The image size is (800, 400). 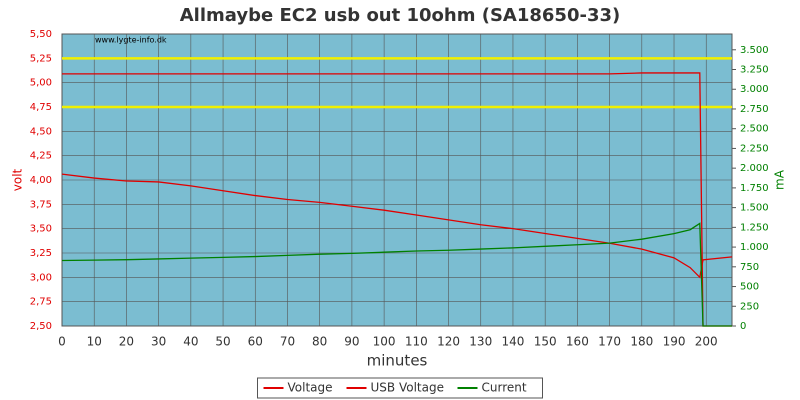 I want to click on watermark: www.lygte-info.dk, so click(x=131, y=40).